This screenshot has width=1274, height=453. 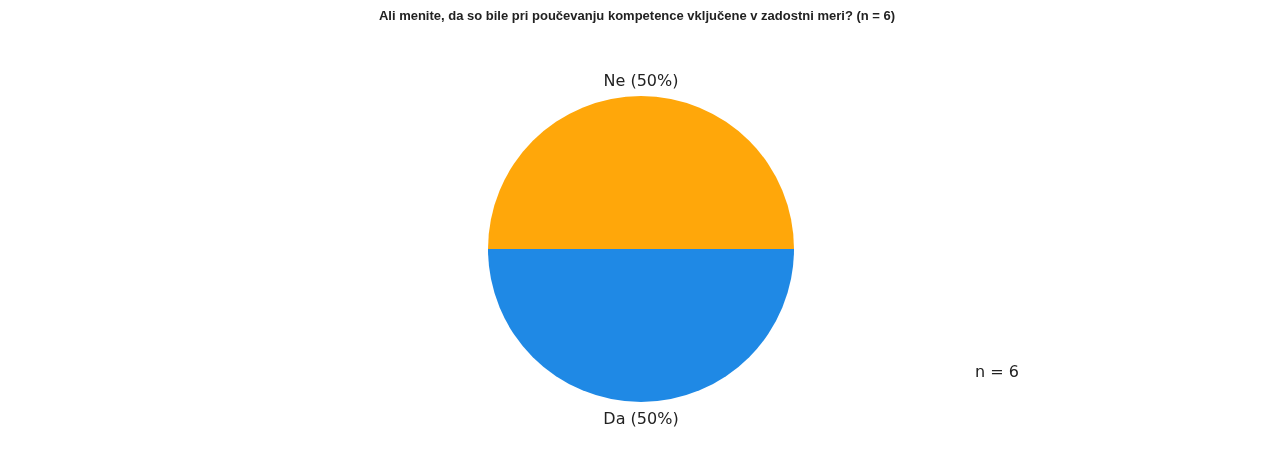 What do you see at coordinates (641, 80) in the screenshot?
I see `slice-label: Ne (50%)` at bounding box center [641, 80].